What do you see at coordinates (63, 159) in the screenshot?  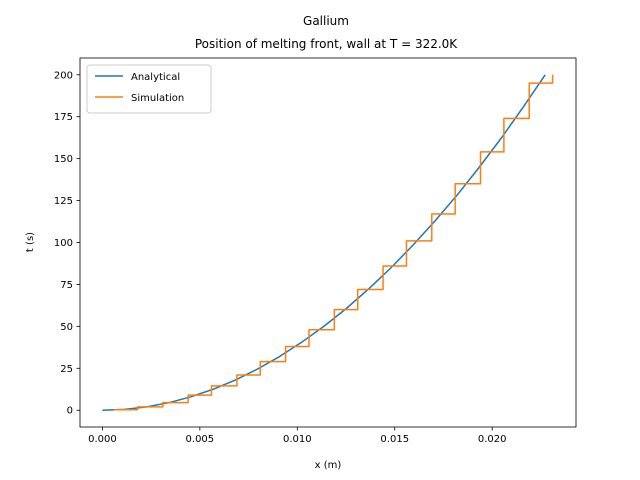 I see `y-tick-label: 150` at bounding box center [63, 159].